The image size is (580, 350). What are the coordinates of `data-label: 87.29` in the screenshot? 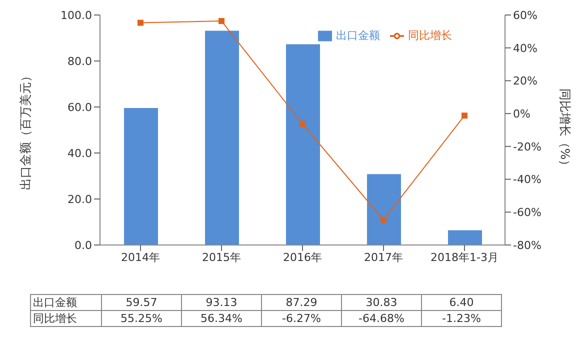 It's located at (302, 302).